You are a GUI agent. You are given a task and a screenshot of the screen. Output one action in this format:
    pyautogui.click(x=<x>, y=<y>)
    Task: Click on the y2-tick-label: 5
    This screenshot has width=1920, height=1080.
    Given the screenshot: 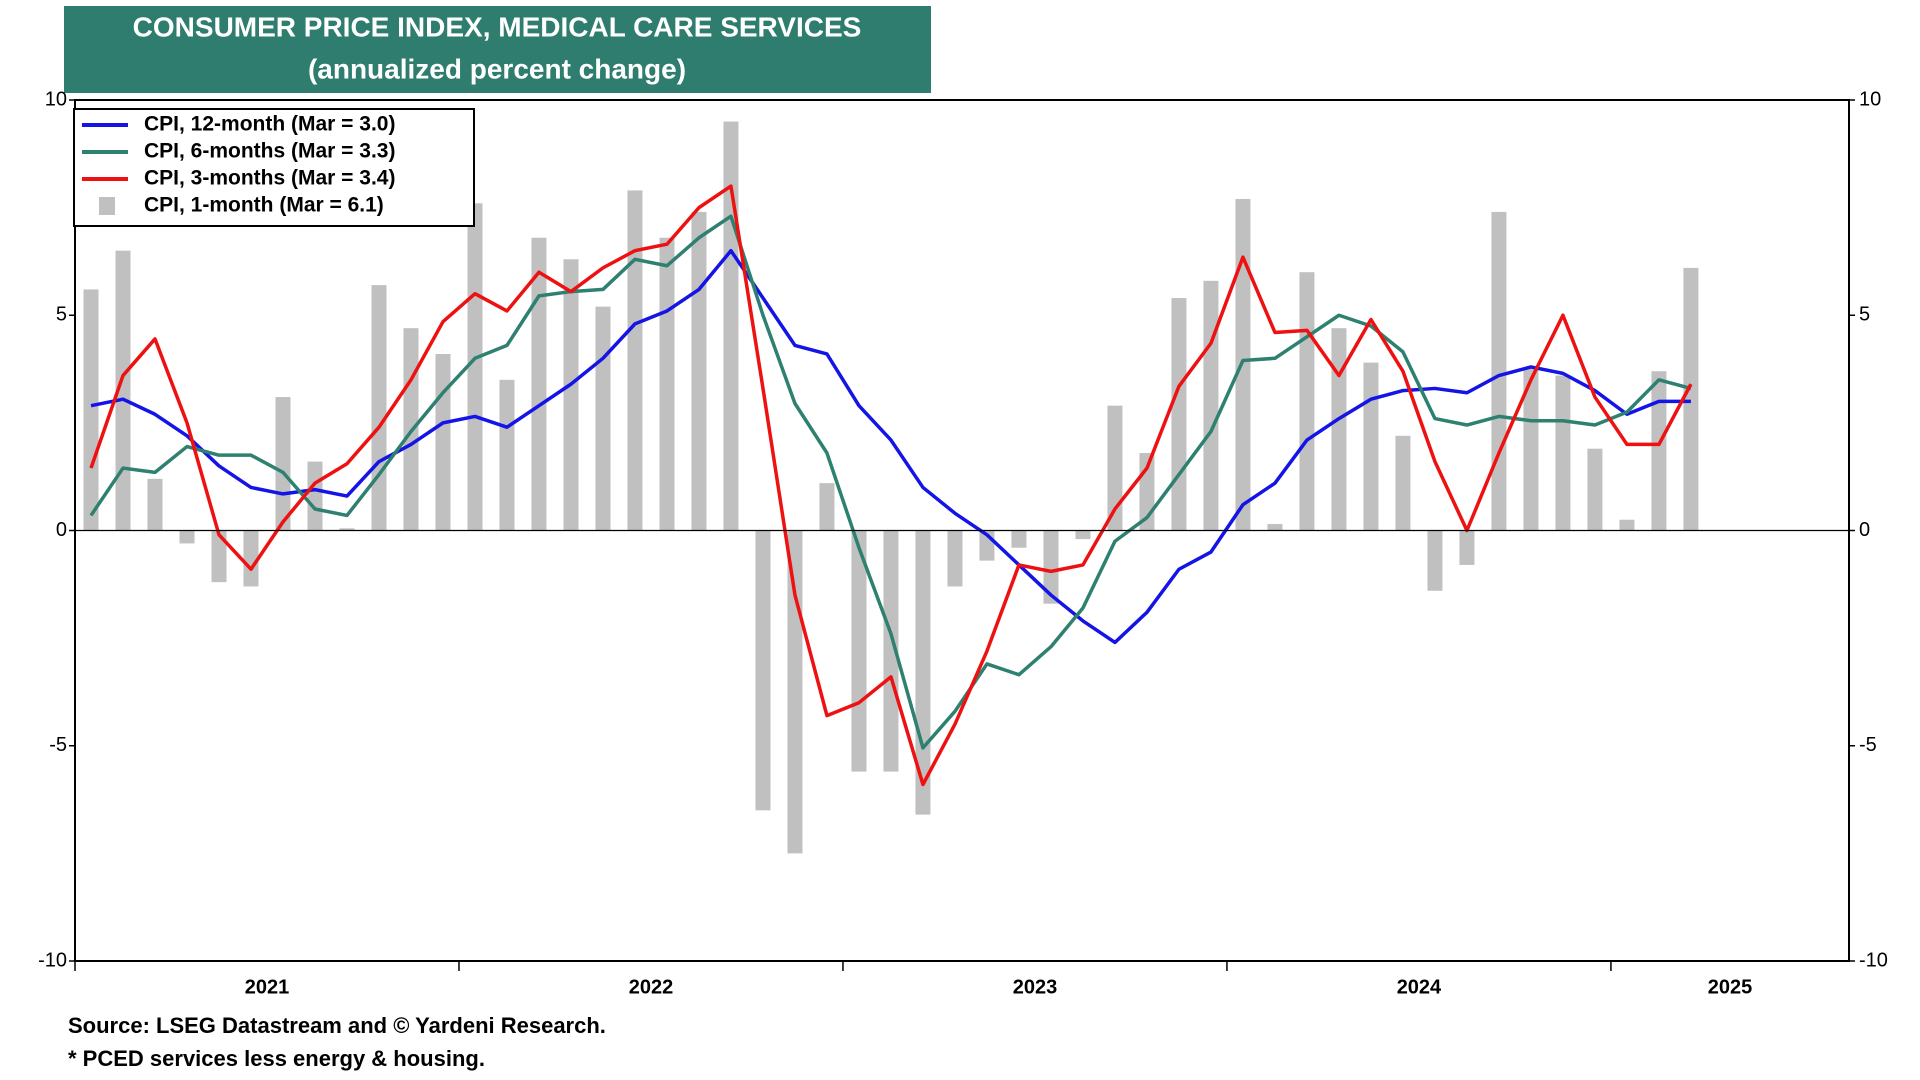 What is the action you would take?
    pyautogui.click(x=1864, y=315)
    